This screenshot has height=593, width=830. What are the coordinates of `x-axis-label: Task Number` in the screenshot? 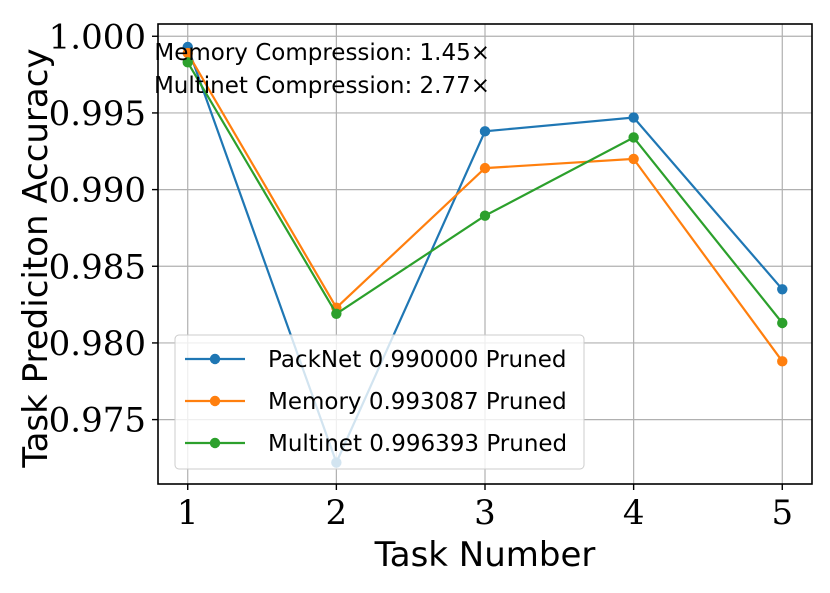 It's located at (485, 555).